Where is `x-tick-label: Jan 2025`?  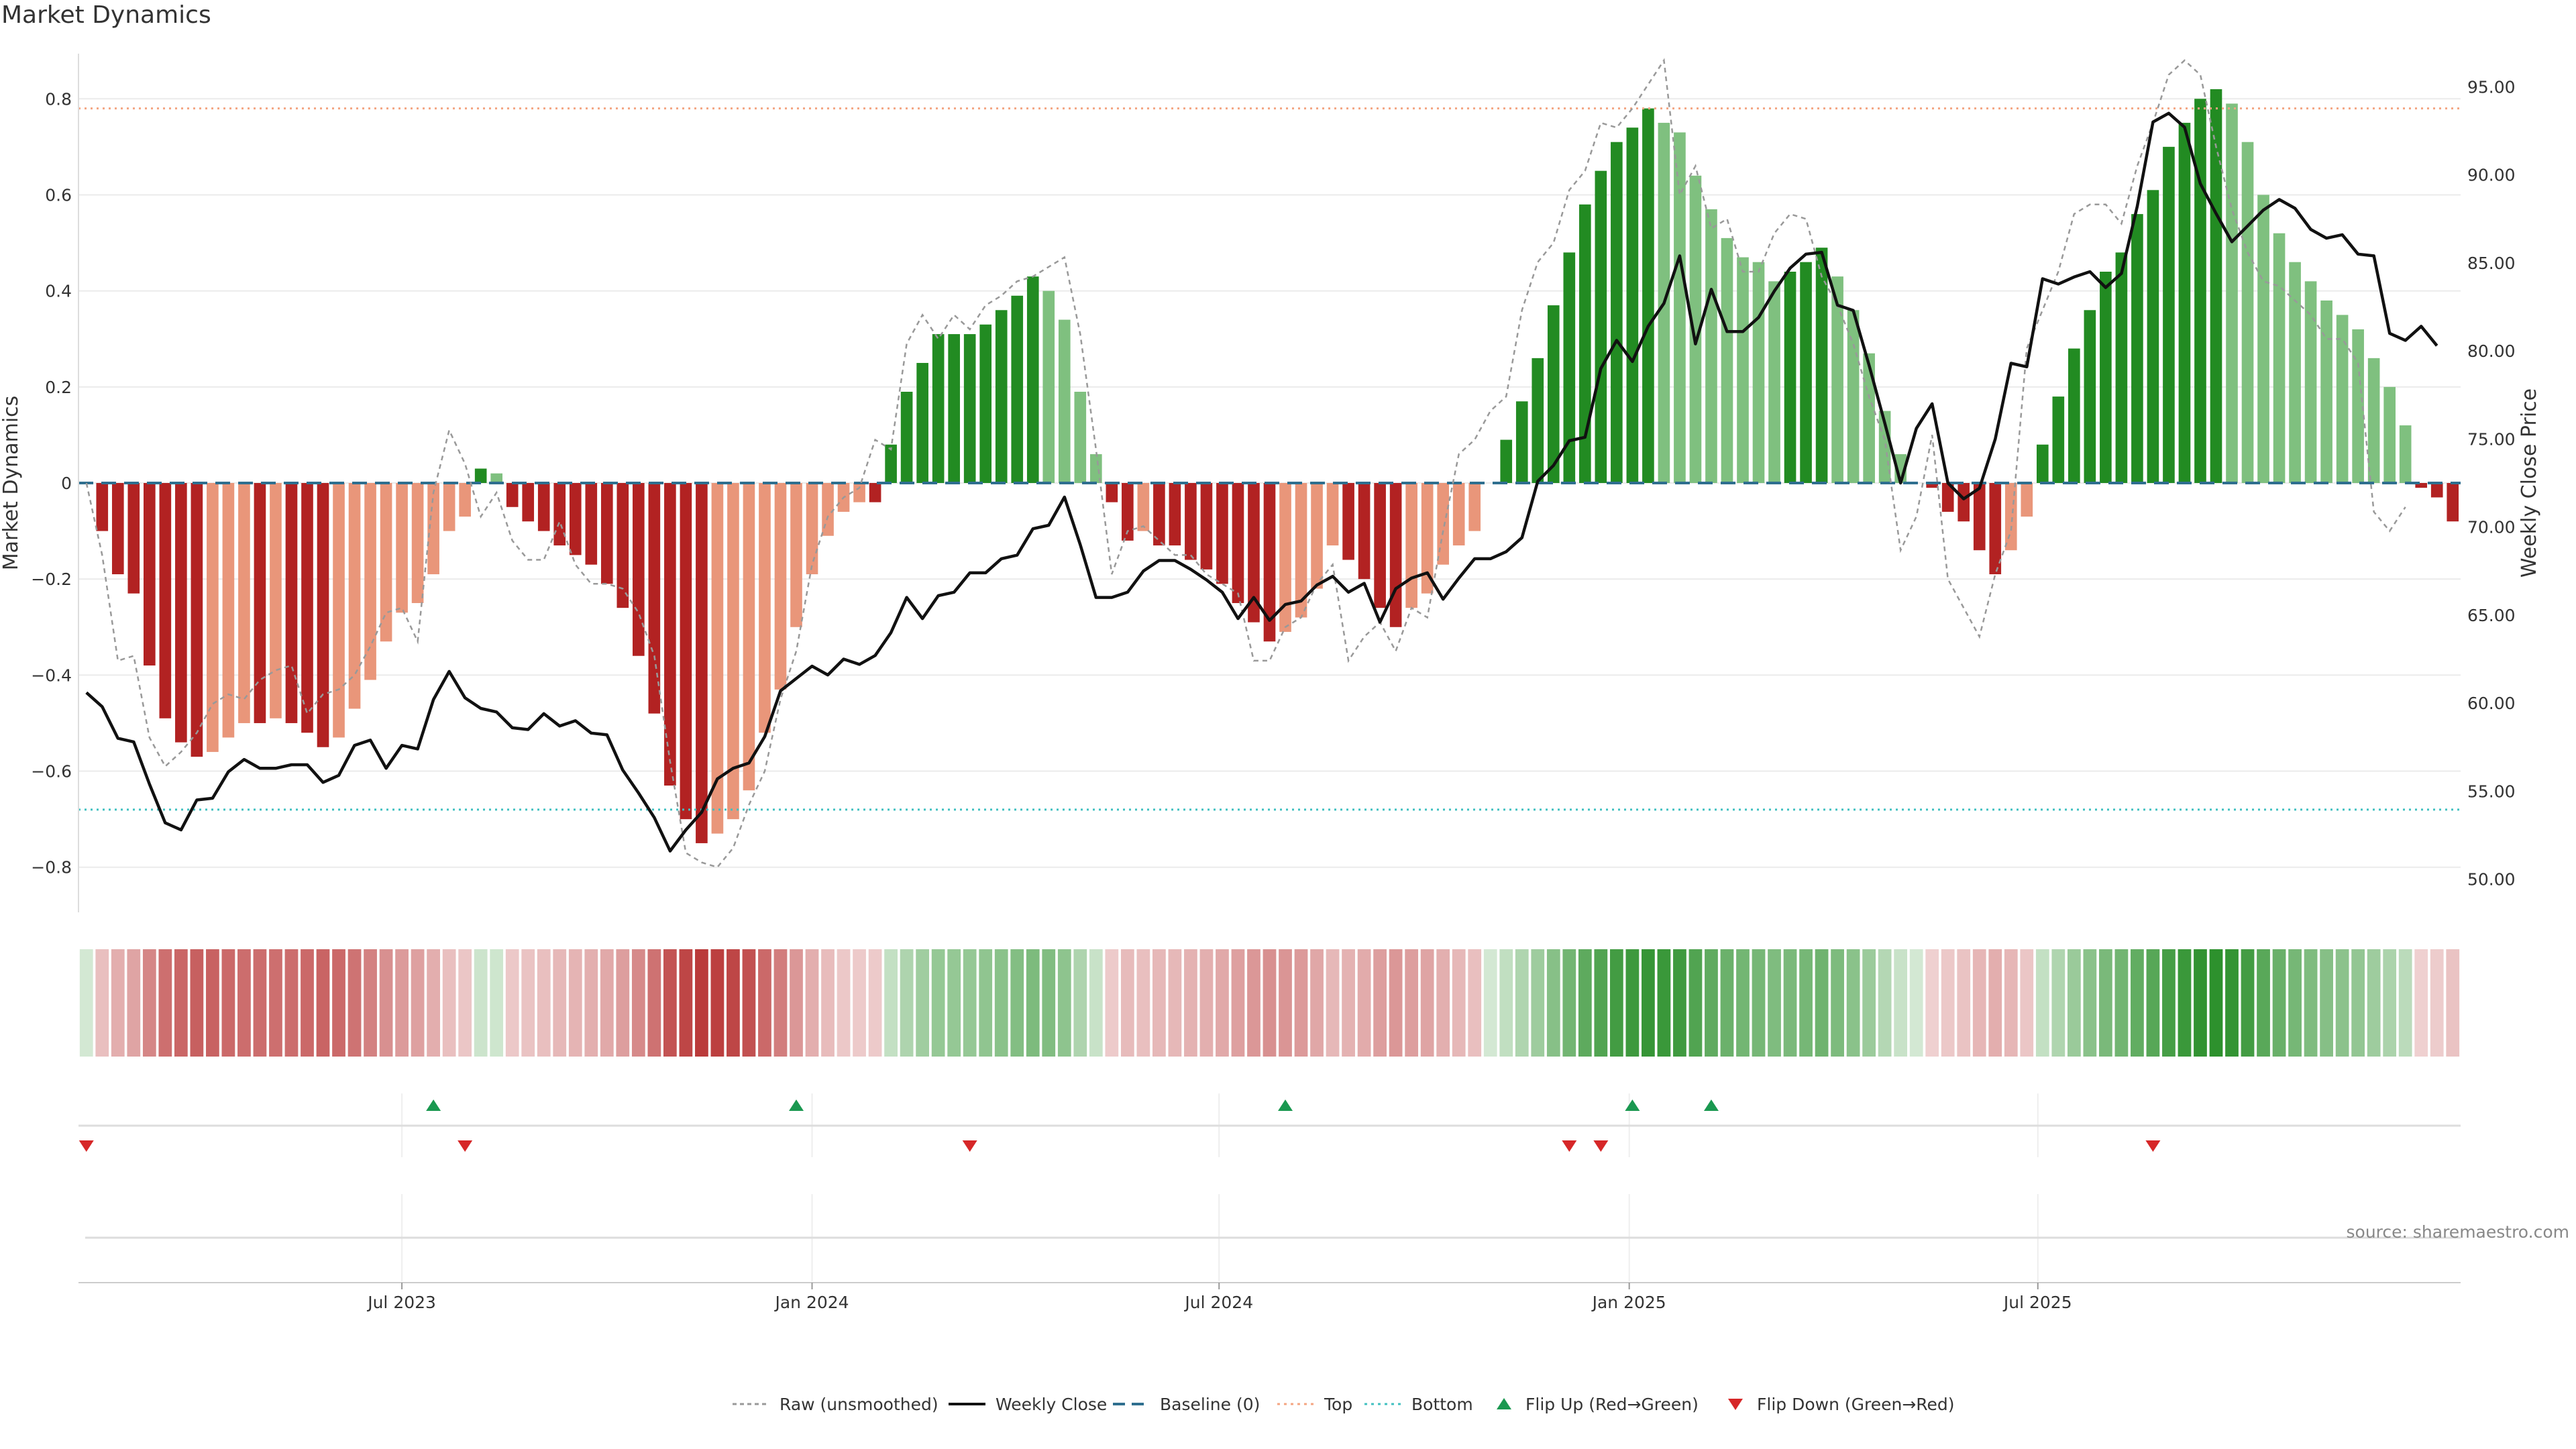 x-tick-label: Jan 2025 is located at coordinates (1628, 1302).